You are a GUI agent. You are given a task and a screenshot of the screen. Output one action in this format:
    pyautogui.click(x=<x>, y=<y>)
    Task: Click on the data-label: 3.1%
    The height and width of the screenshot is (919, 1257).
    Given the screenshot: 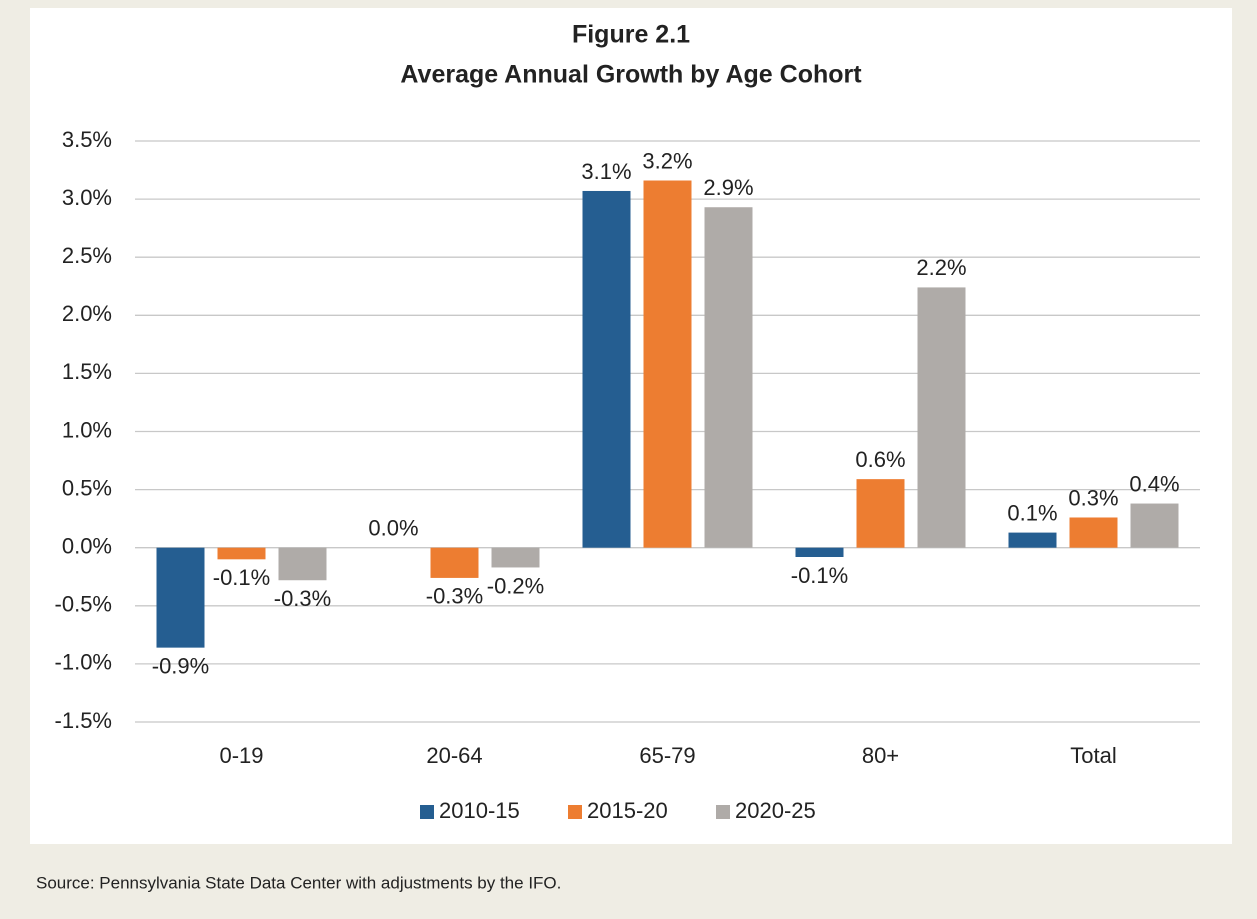 What is the action you would take?
    pyautogui.click(x=606, y=171)
    